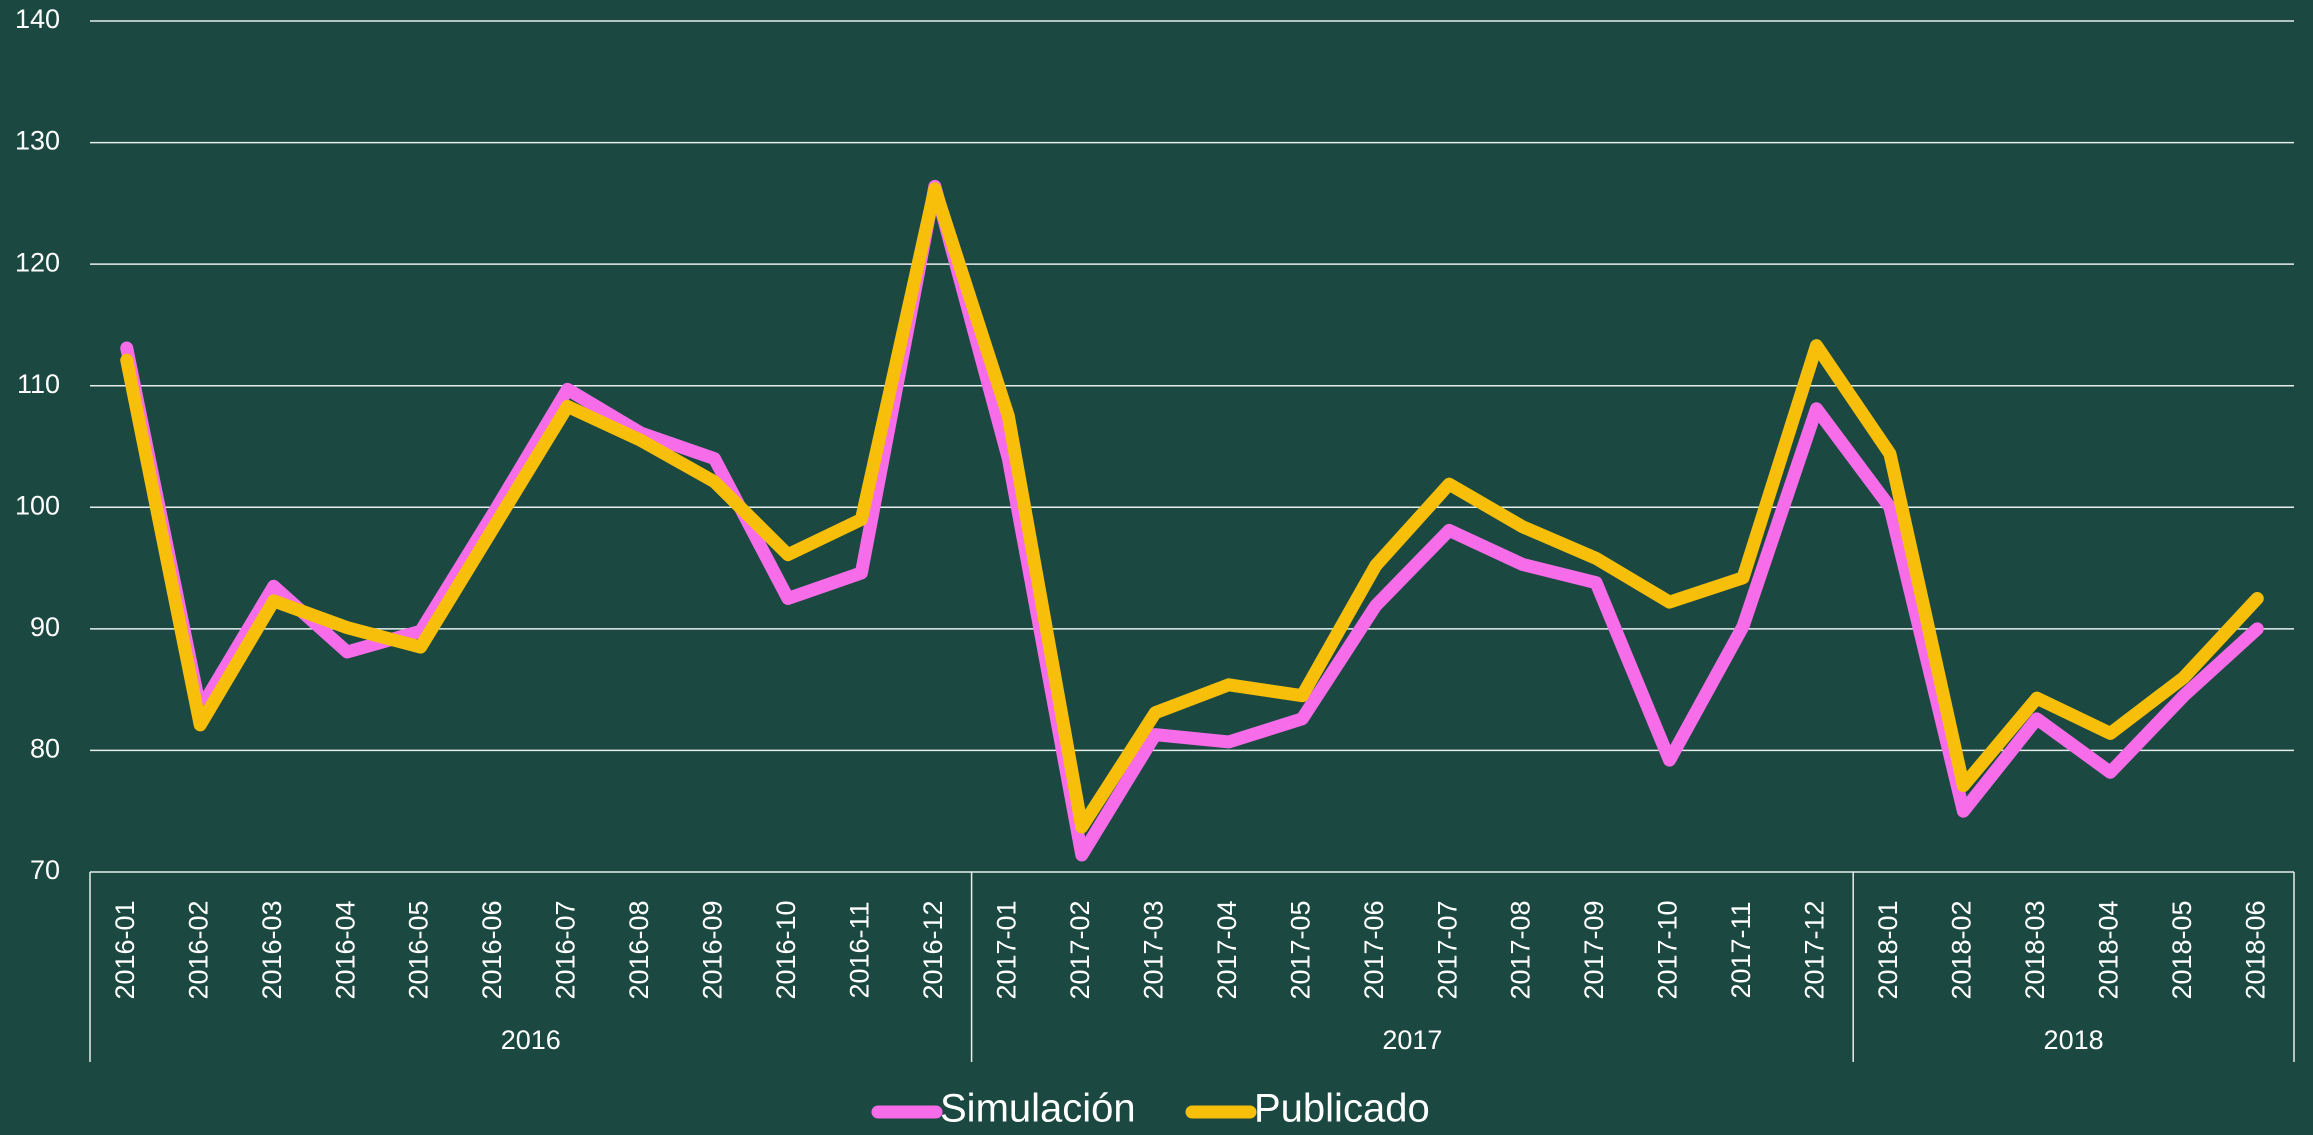  Describe the element at coordinates (1412, 1040) in the screenshot. I see `group-label: 2017` at that location.